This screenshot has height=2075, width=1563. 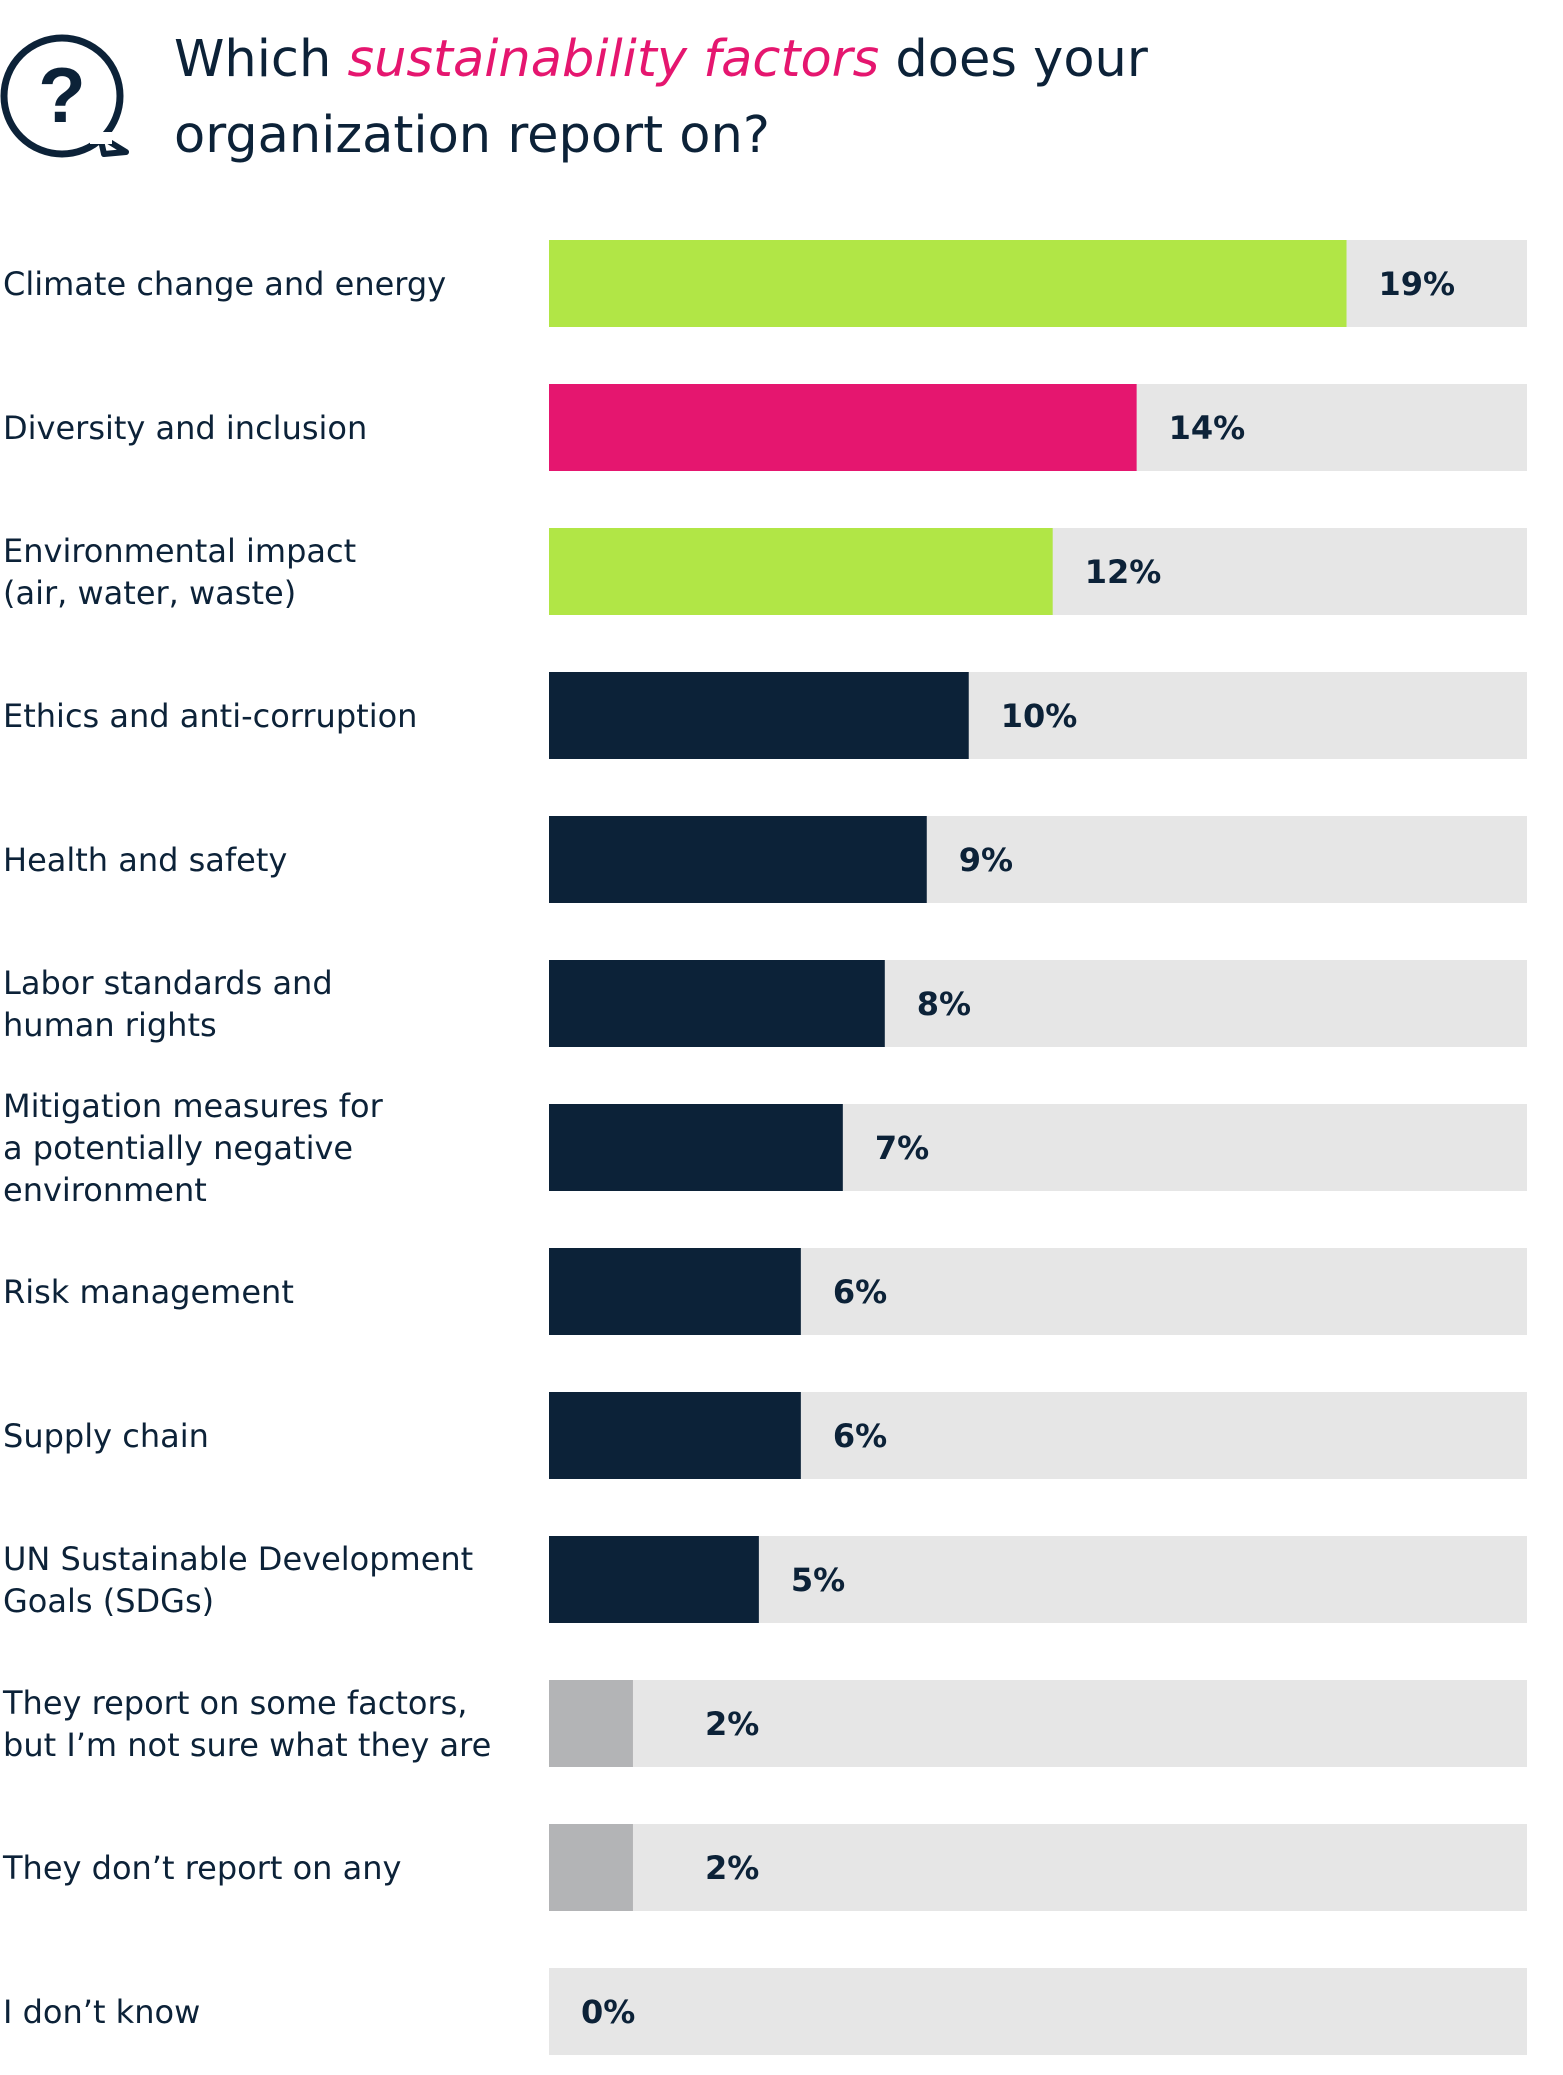 I want to click on value-label: 0%, so click(x=608, y=2011).